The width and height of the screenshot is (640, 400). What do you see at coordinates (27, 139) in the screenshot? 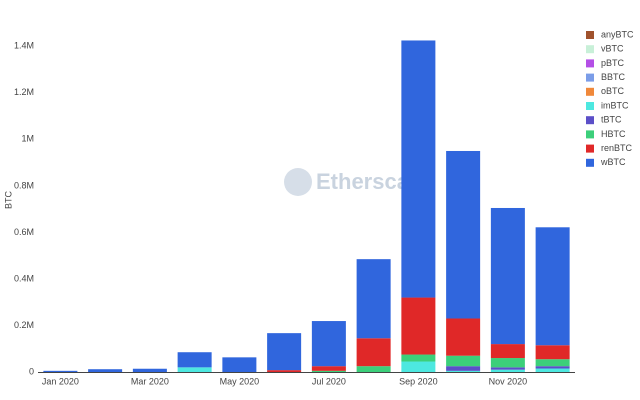
I see `y-tick-label: 1M` at bounding box center [27, 139].